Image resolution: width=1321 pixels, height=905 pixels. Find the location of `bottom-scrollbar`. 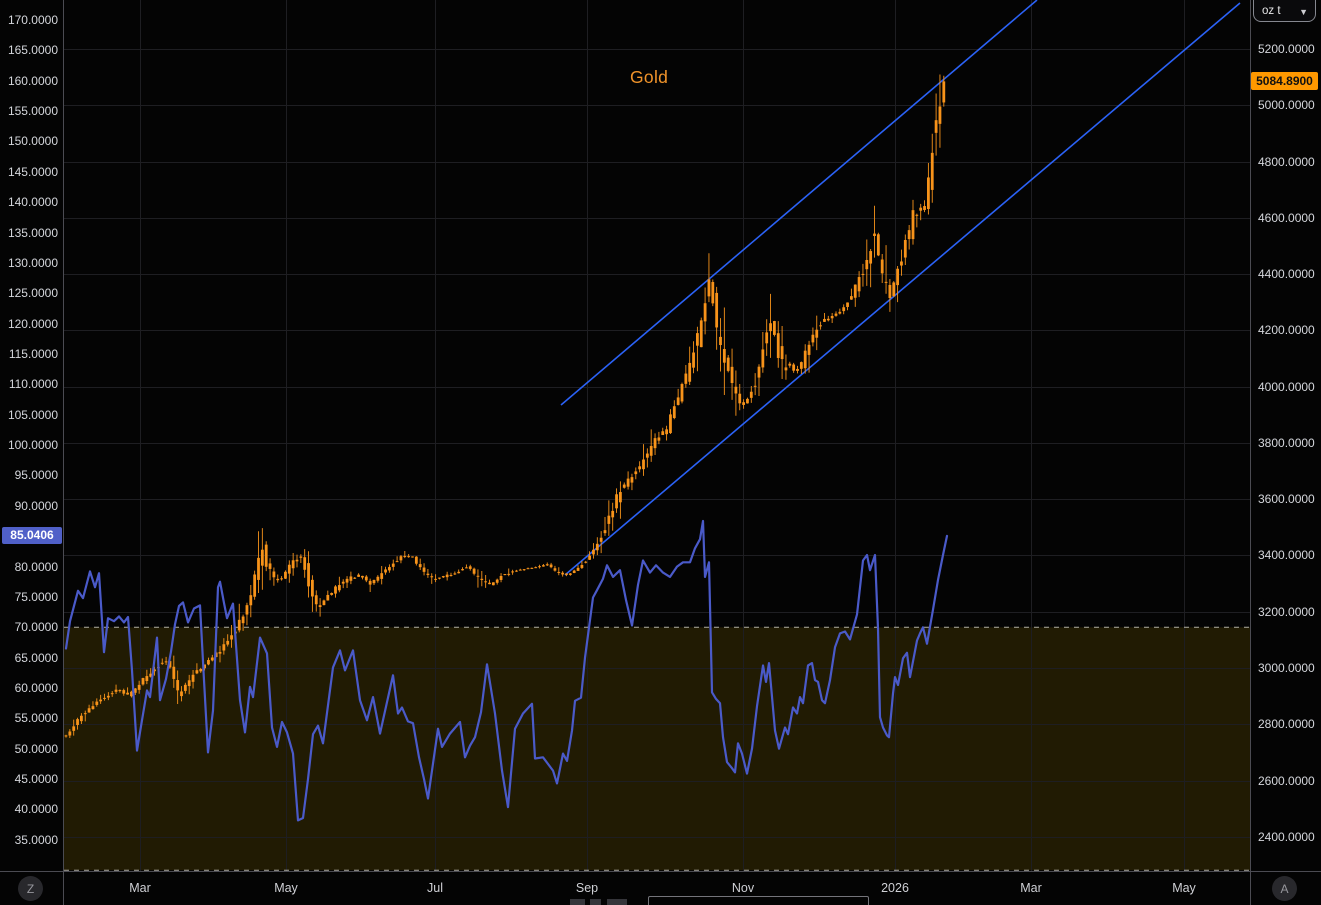

bottom-scrollbar is located at coordinates (758, 900).